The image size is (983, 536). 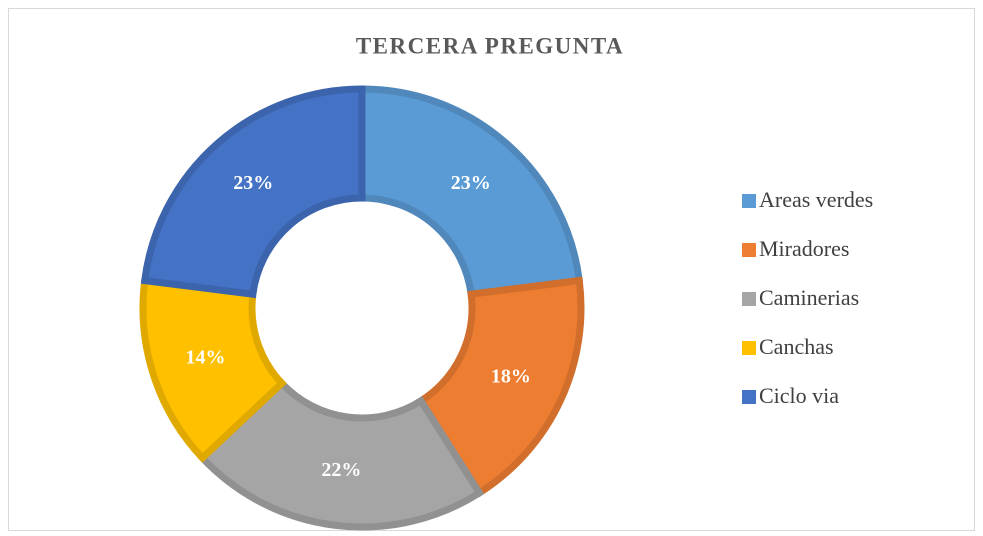 I want to click on legend-label: Canchas, so click(x=796, y=346).